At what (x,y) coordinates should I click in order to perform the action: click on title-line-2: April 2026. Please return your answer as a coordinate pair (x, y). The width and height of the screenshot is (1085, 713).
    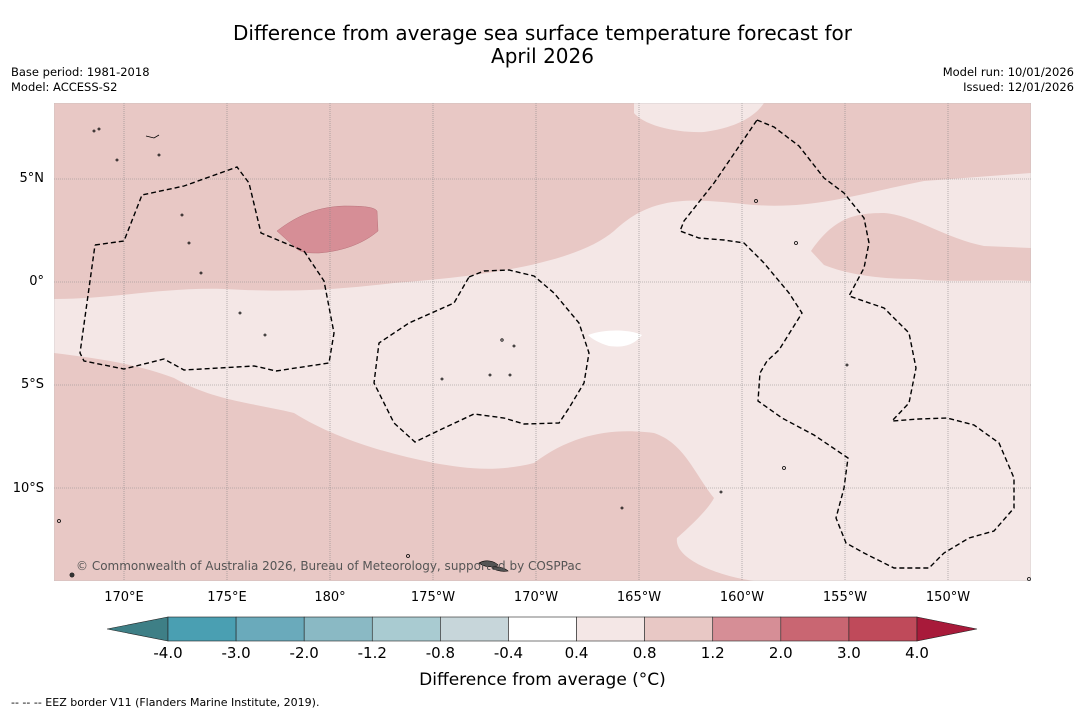
    Looking at the image, I should click on (542, 56).